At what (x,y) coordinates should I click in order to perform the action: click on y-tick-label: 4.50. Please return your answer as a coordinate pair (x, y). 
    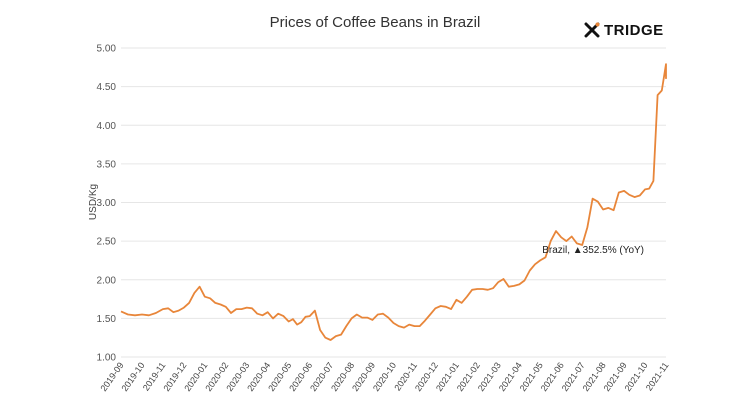
    Looking at the image, I should click on (107, 87).